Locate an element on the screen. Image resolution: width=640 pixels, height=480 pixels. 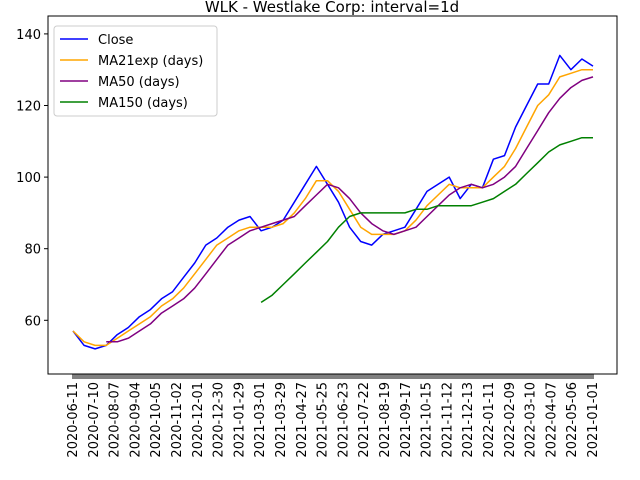
x-tick-label: 2022-03-10 is located at coordinates (531, 420).